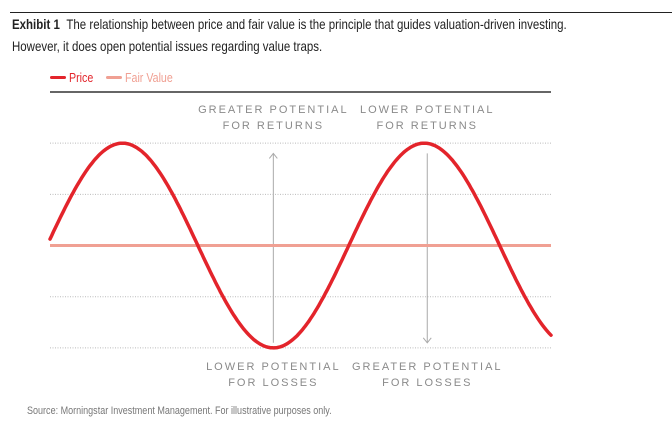  I want to click on legend-swatch-price, so click(58, 77).